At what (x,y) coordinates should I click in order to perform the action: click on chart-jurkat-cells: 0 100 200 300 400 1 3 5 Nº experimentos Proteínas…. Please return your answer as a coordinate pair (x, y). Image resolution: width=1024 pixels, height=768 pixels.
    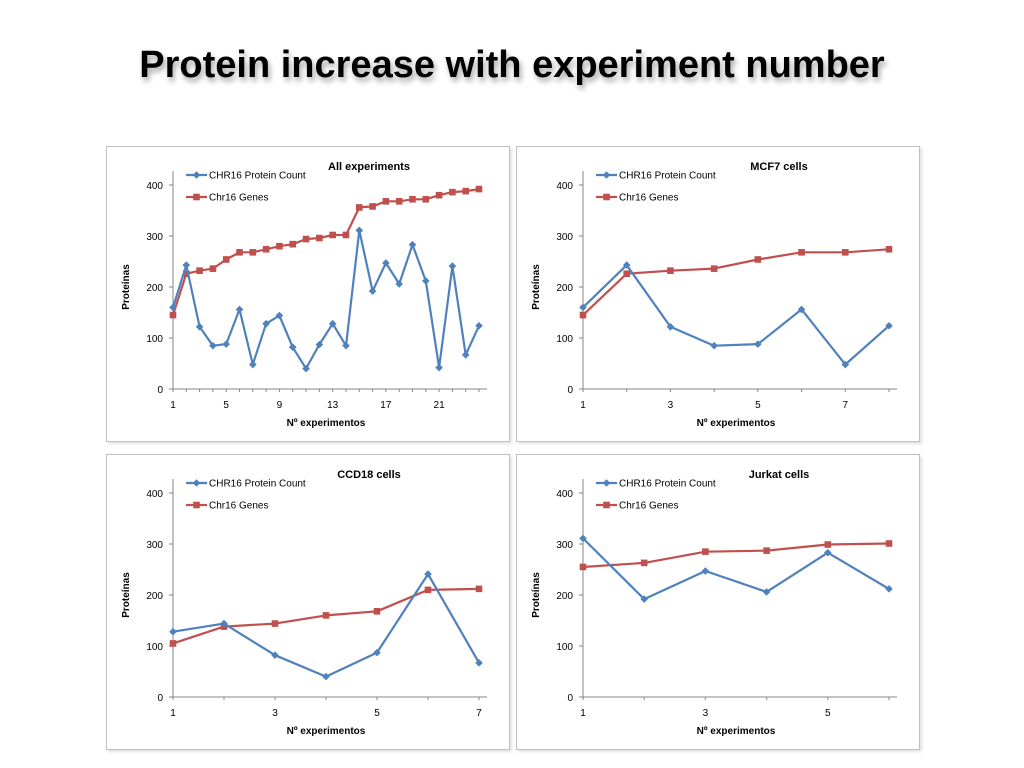
    Looking at the image, I should click on (714, 603).